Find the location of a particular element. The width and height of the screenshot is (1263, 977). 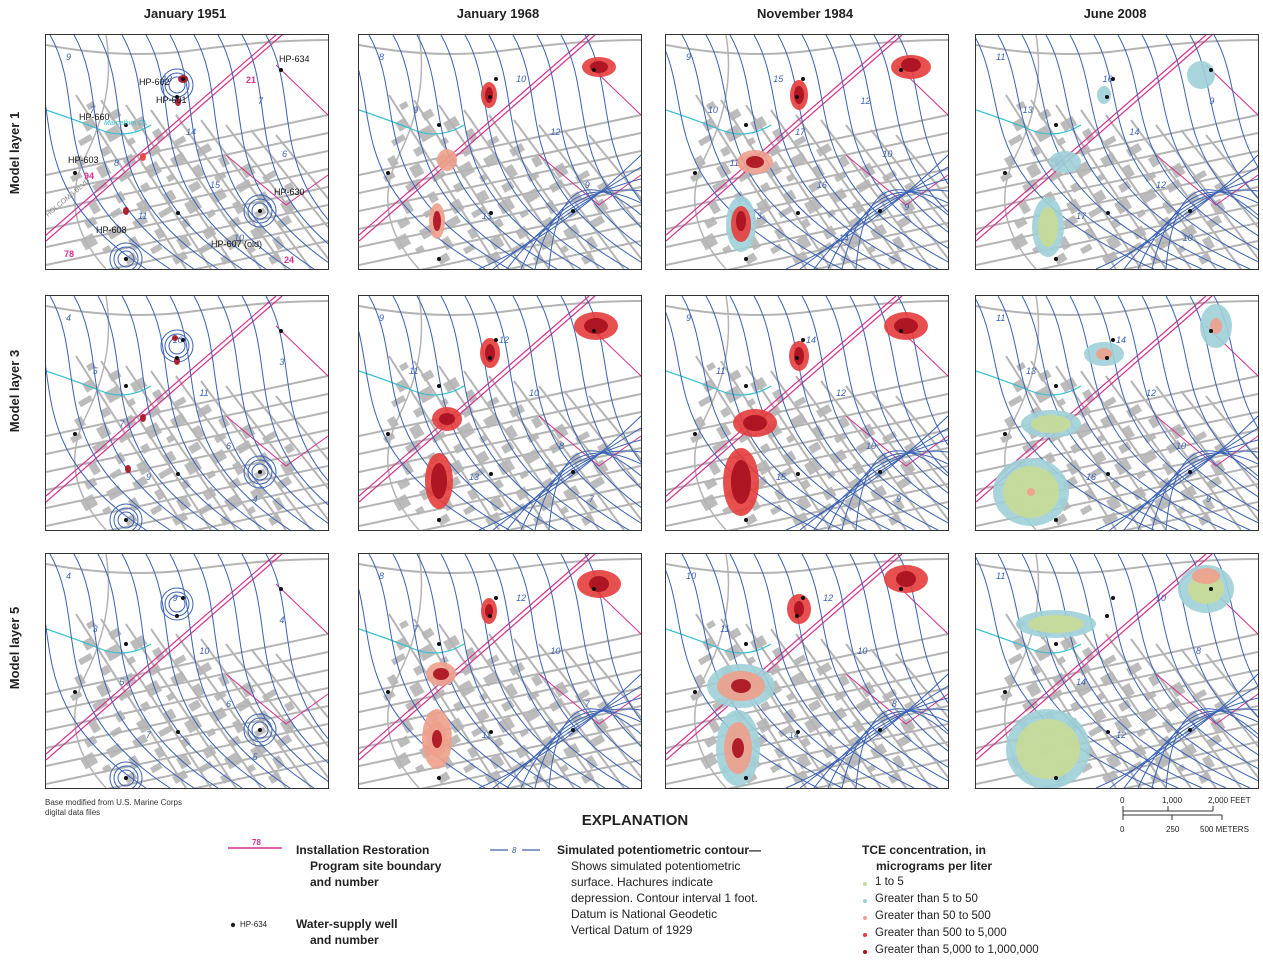

legend-tce-class: Greater than 5 to 50 is located at coordinates (920, 899).